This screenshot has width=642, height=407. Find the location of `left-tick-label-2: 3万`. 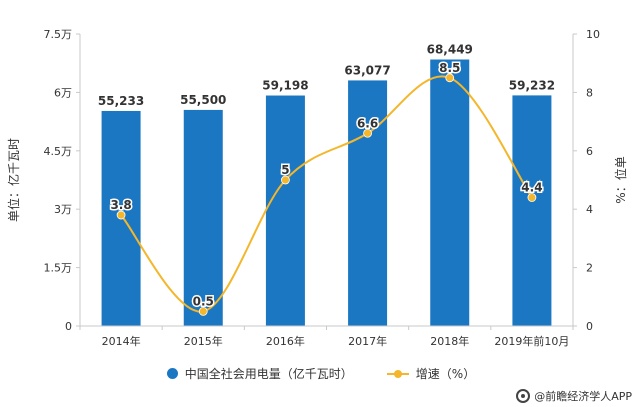

left-tick-label-2: 3万 is located at coordinates (63, 209).